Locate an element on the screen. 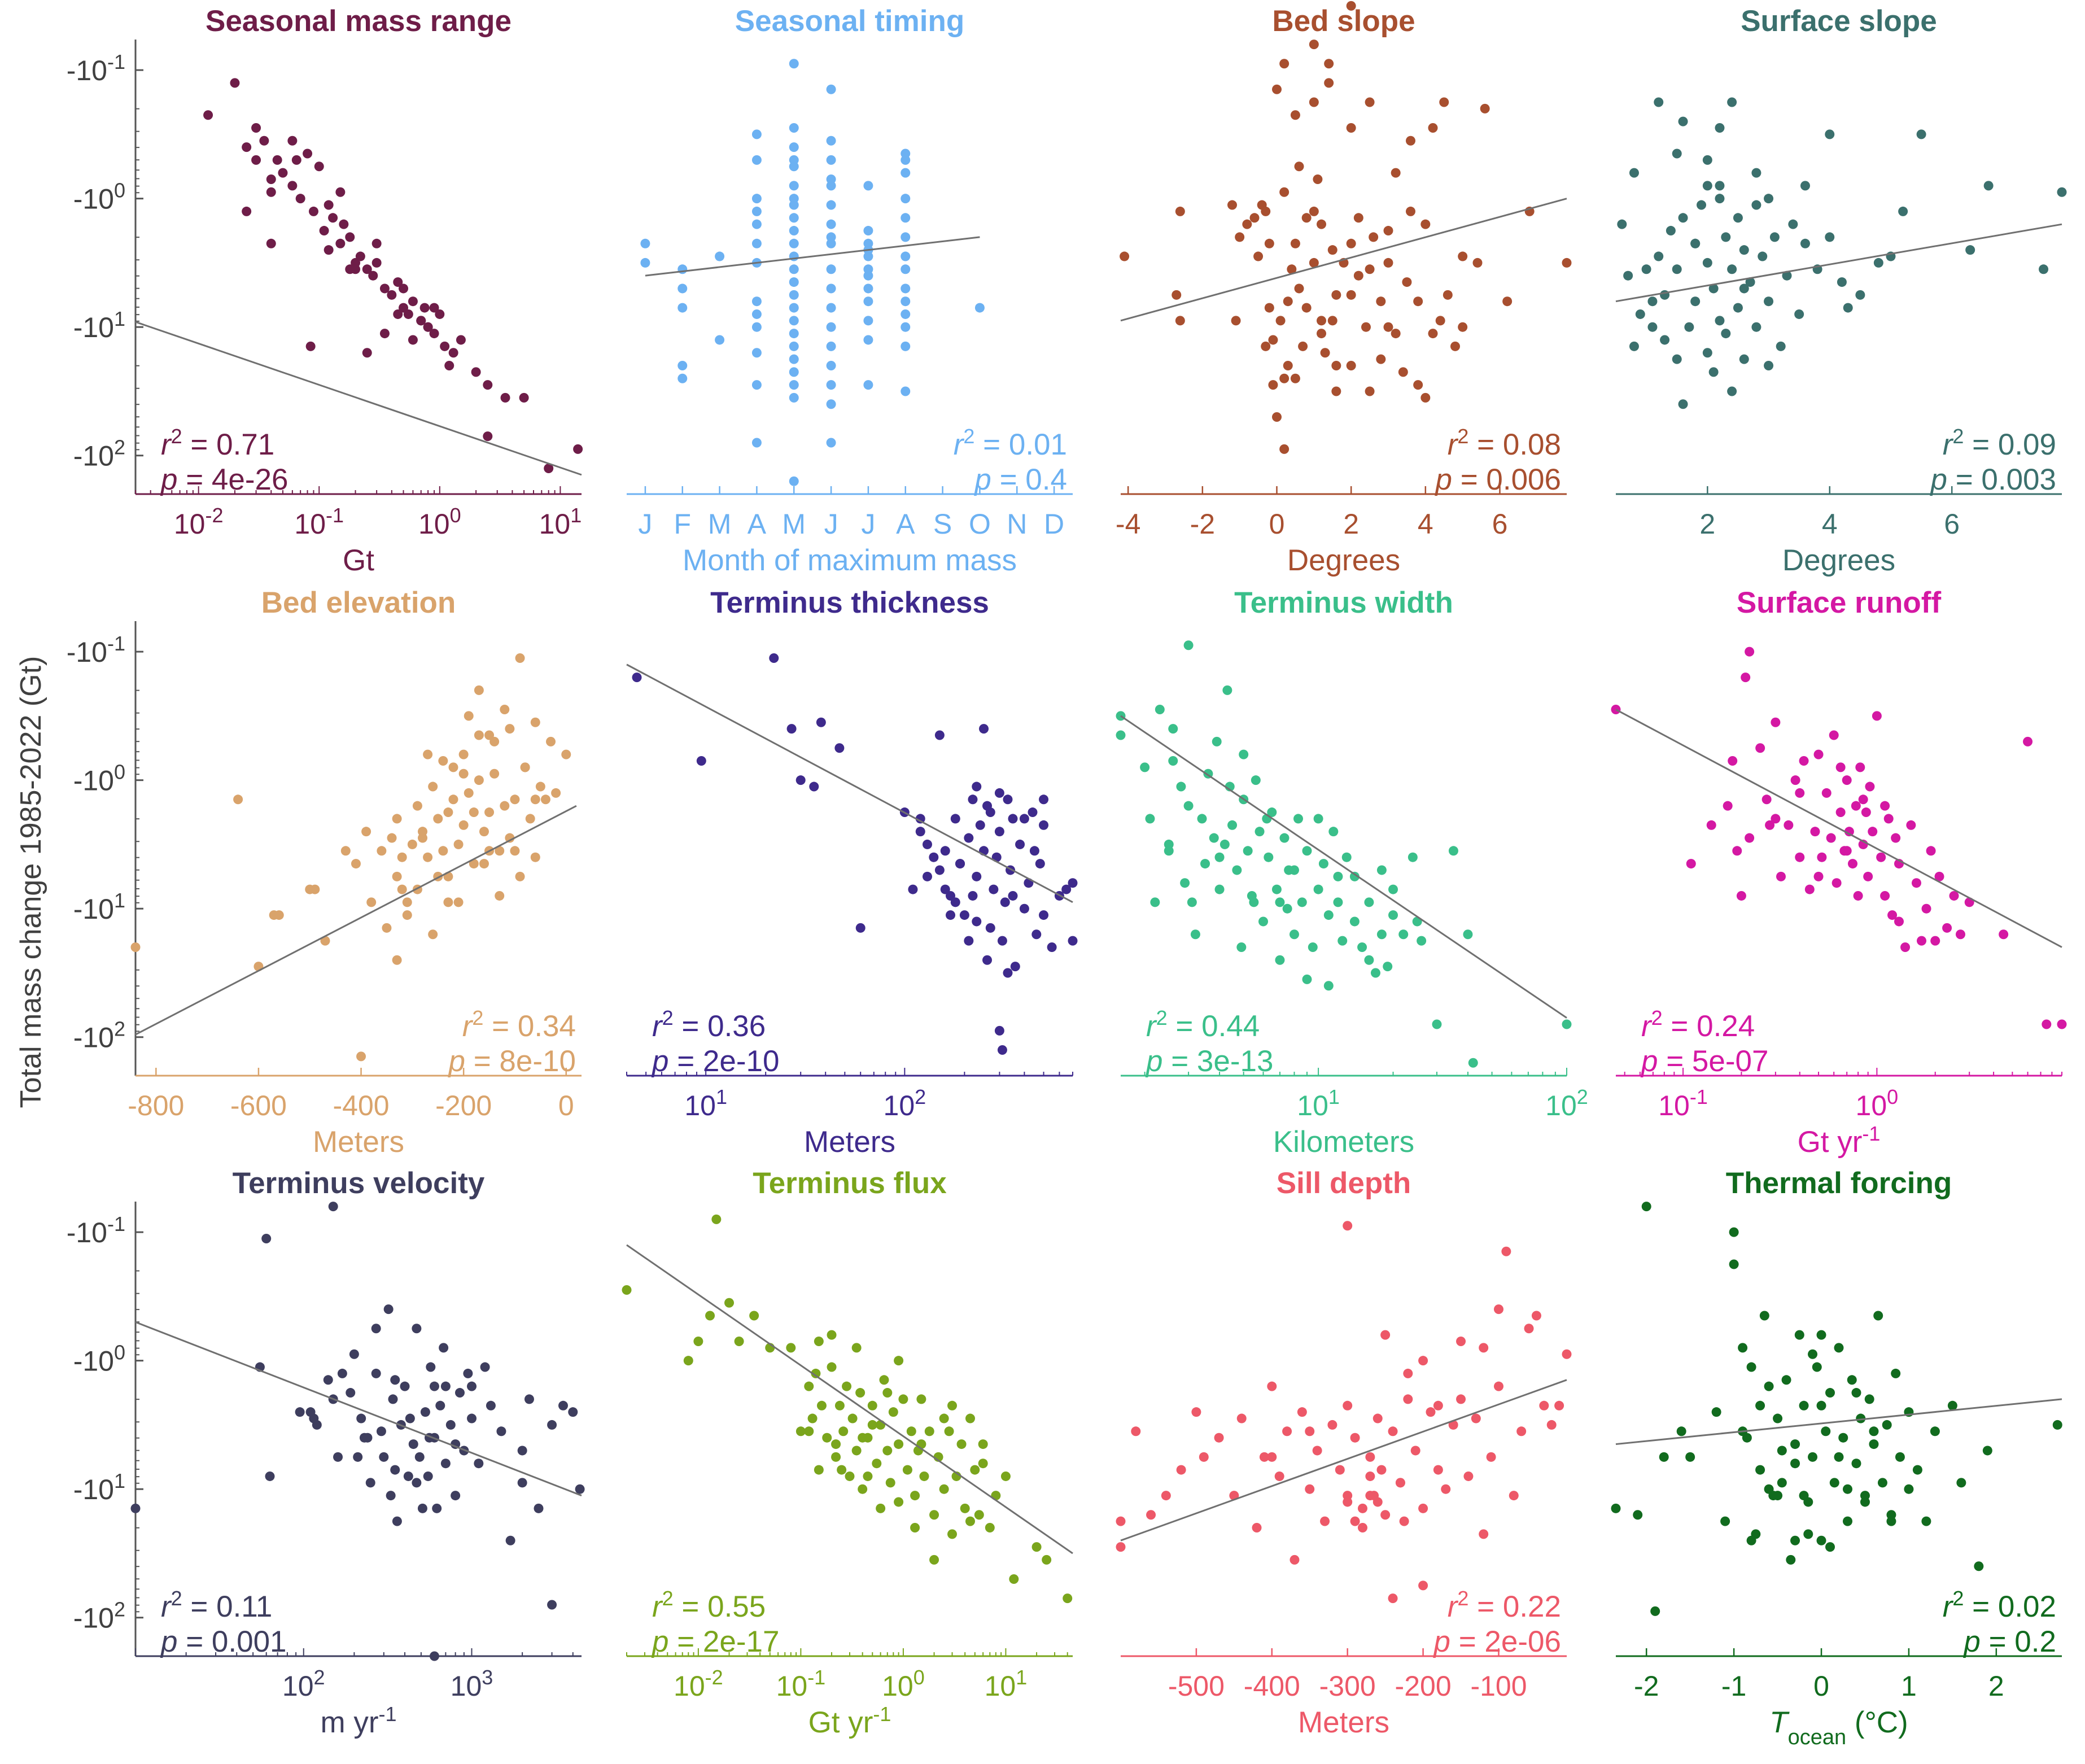 The width and height of the screenshot is (2085, 1764). y-tick-label: -102 is located at coordinates (99, 1615).